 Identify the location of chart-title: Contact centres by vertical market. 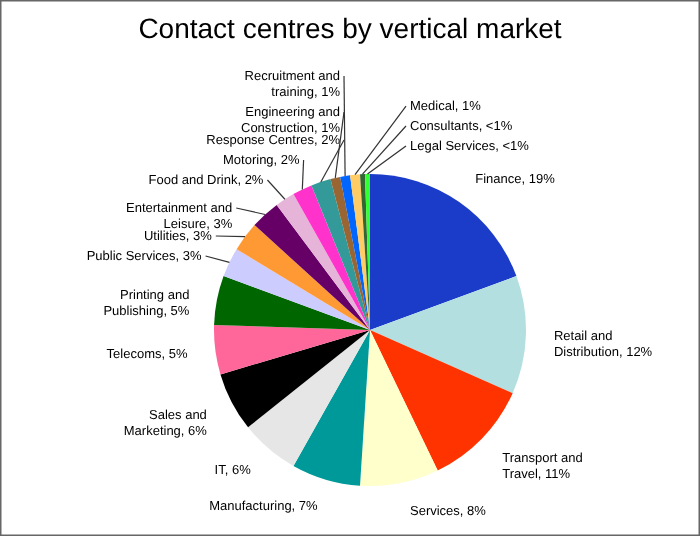
(350, 28).